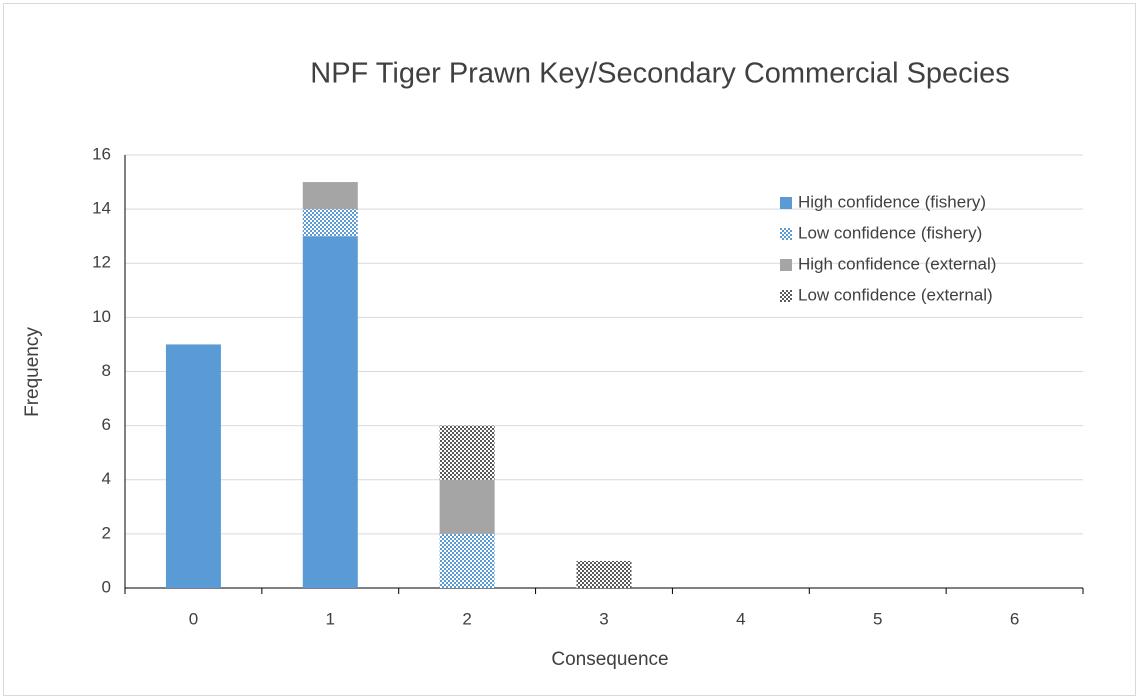 Image resolution: width=1139 pixels, height=699 pixels. I want to click on y-tick-label: 16, so click(101, 153).